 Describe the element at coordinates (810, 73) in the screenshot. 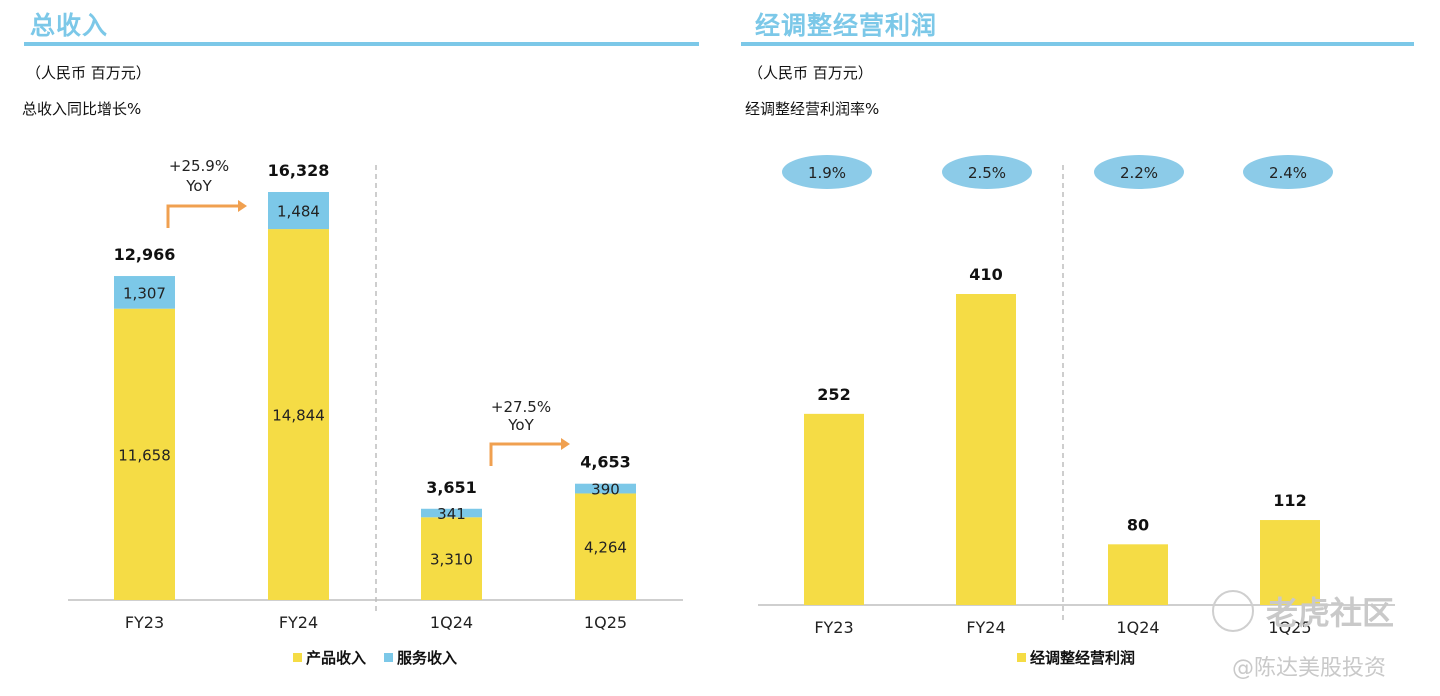

I see `profit-unit-label: （人民币 百万元）` at that location.